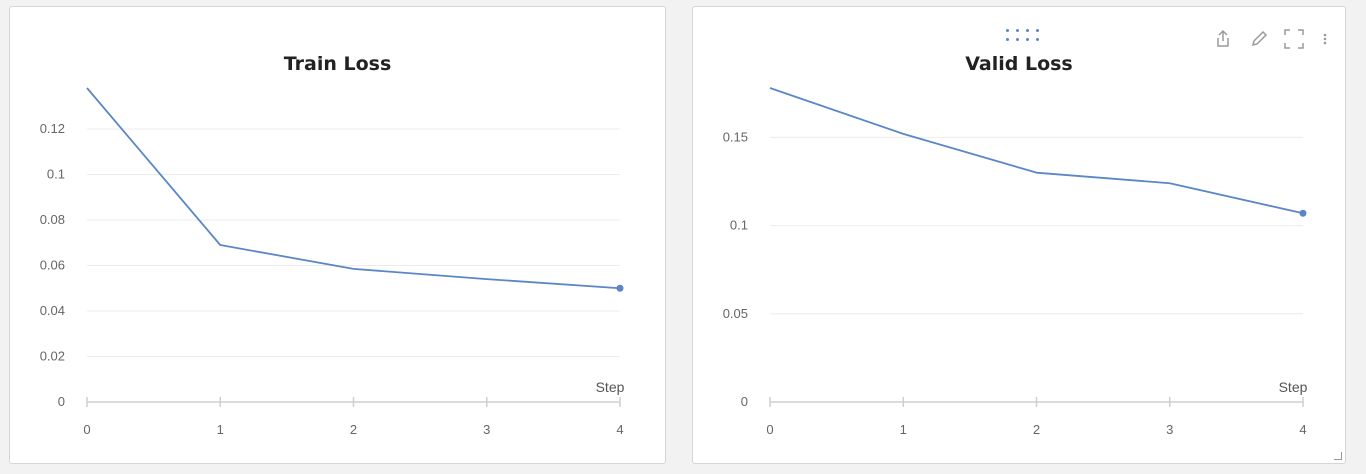 The width and height of the screenshot is (1366, 474). What do you see at coordinates (1019, 64) in the screenshot?
I see `chart-title: Valid Loss` at bounding box center [1019, 64].